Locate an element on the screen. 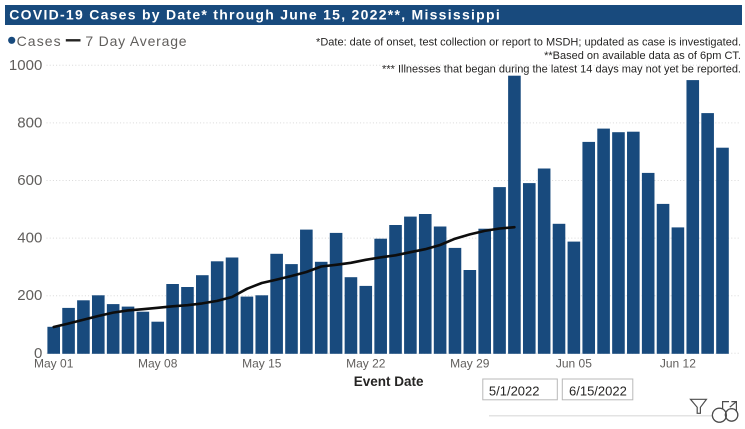 This screenshot has height=429, width=745. svg-text: 200 is located at coordinates (29, 295).